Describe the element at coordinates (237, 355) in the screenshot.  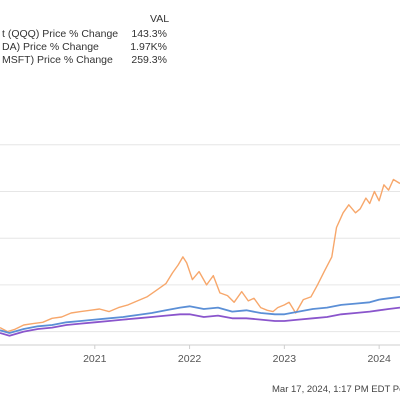
I see `x-axis: 2021 2022 2023 2024` at that location.